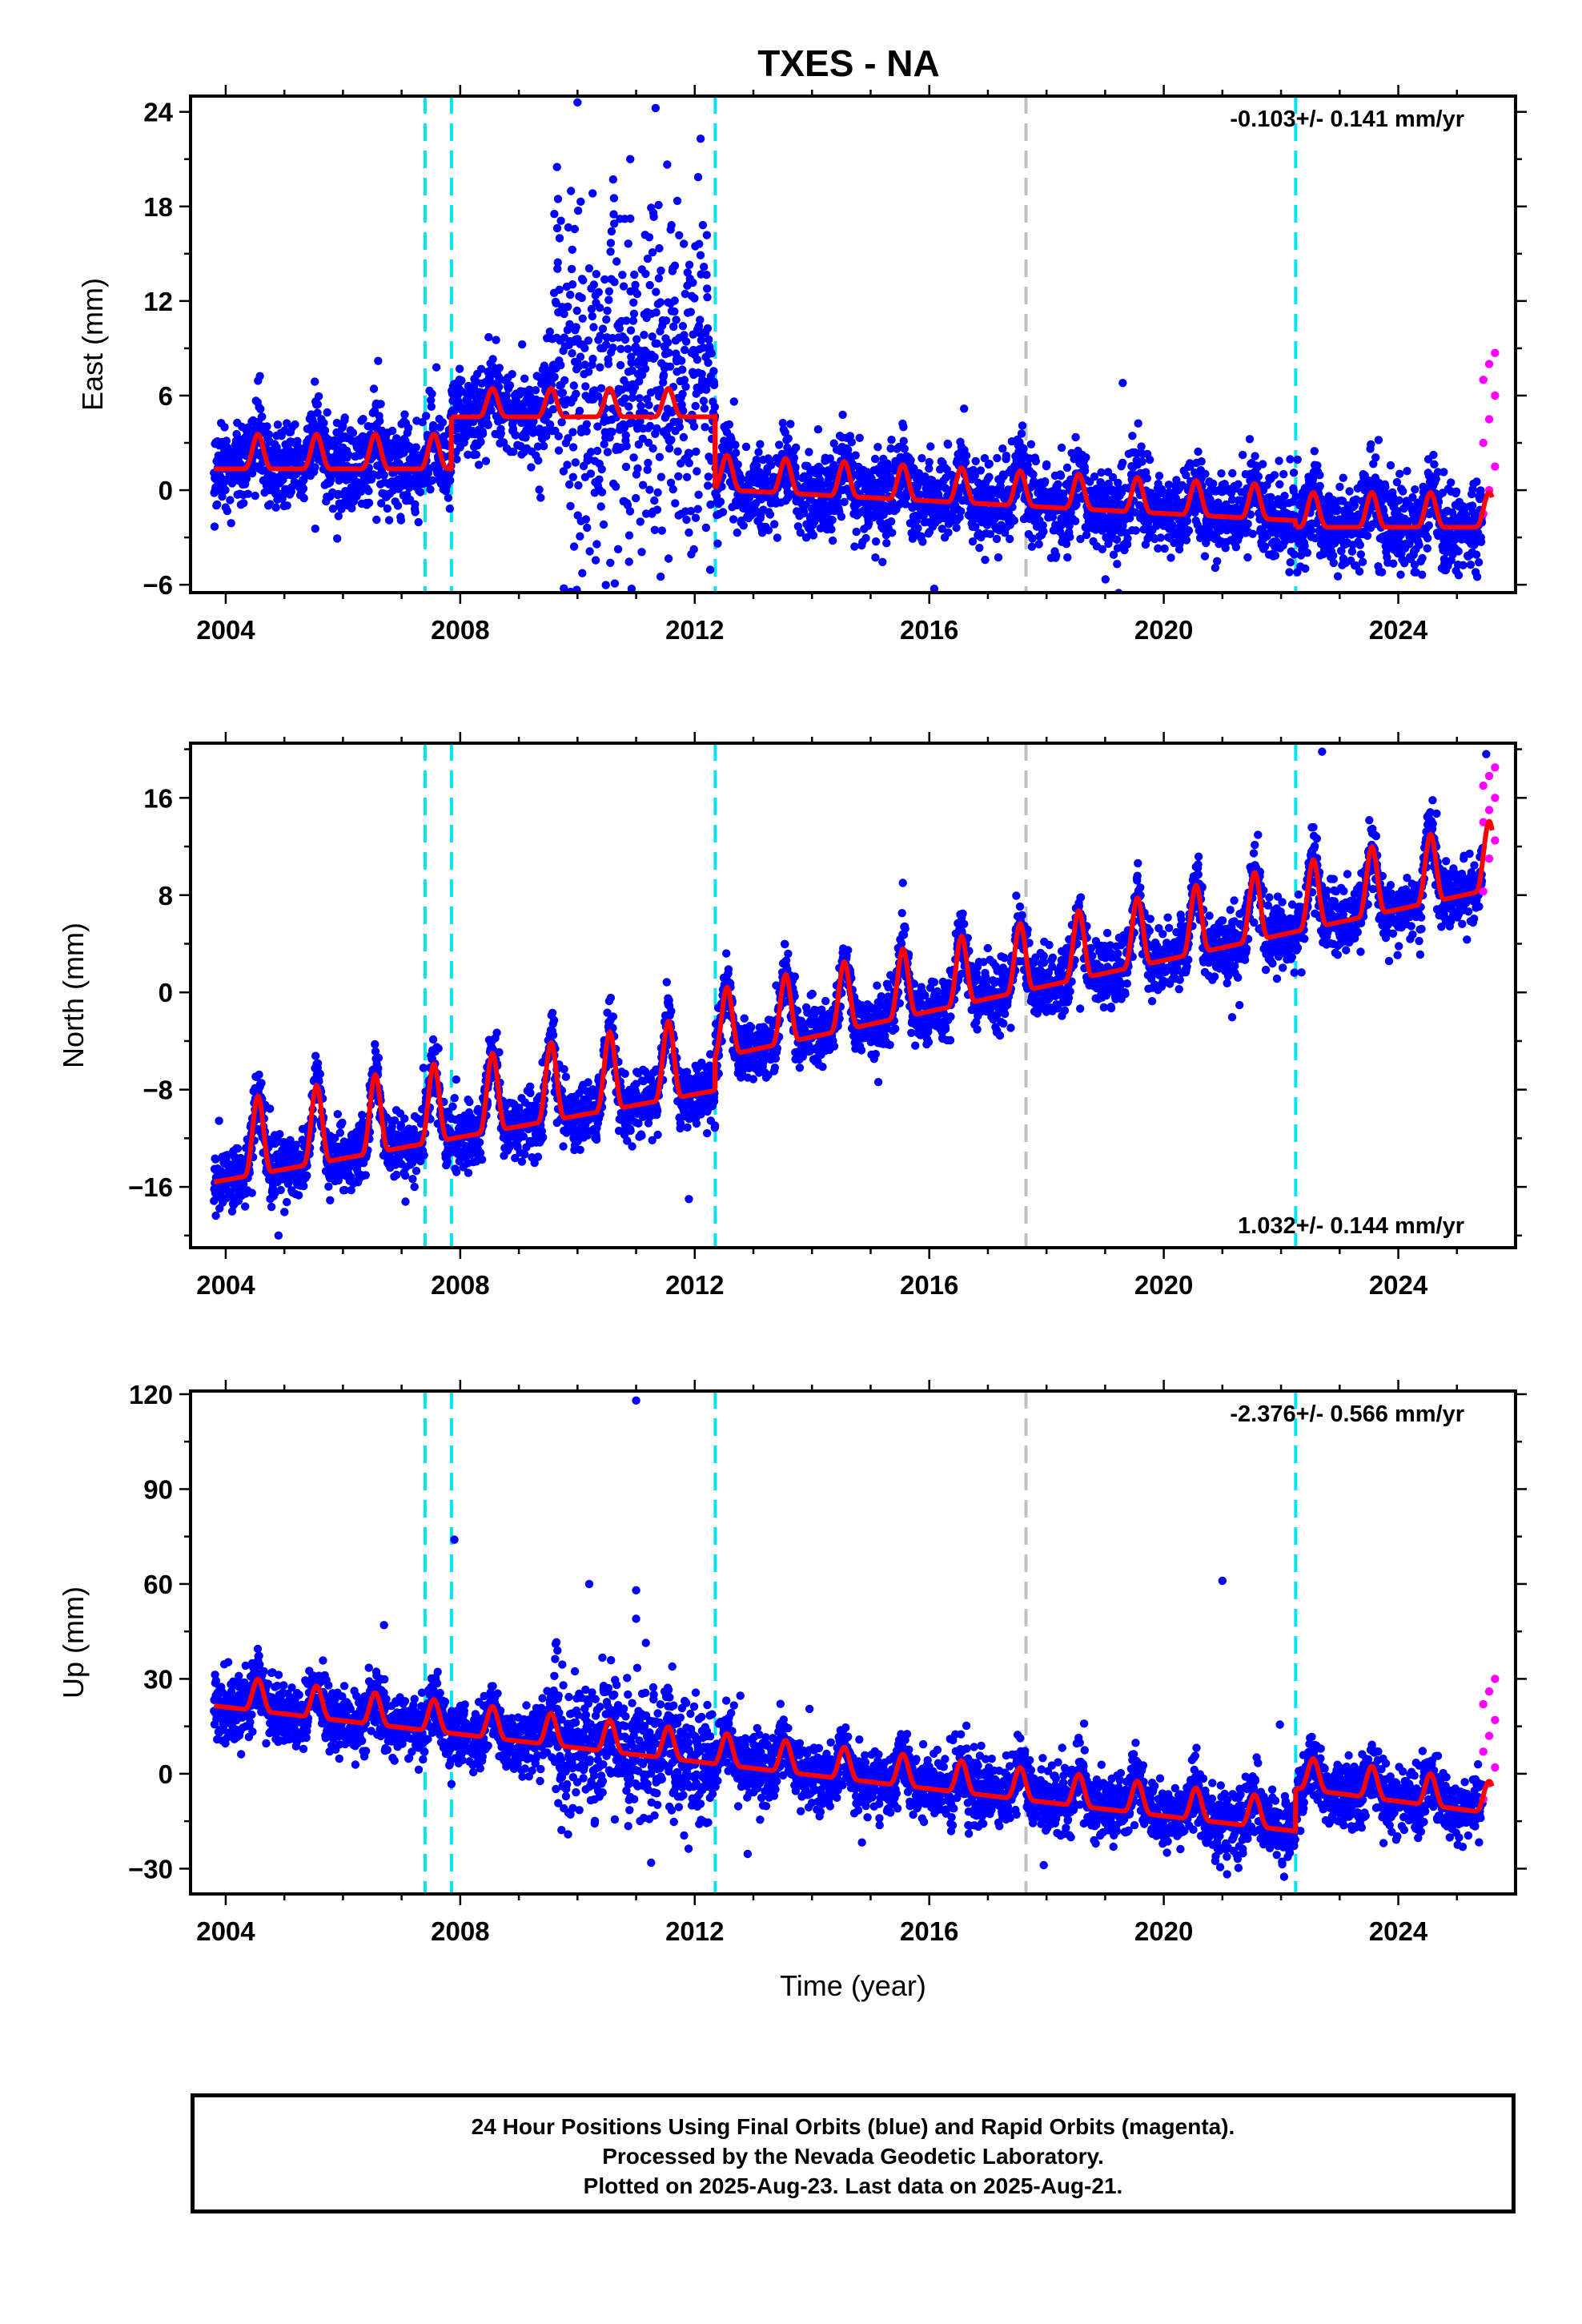 This screenshot has height=2324, width=1582. Describe the element at coordinates (1347, 119) in the screenshot. I see `velocity-annotation: -0.103+/- 0.141 mm/yr` at that location.